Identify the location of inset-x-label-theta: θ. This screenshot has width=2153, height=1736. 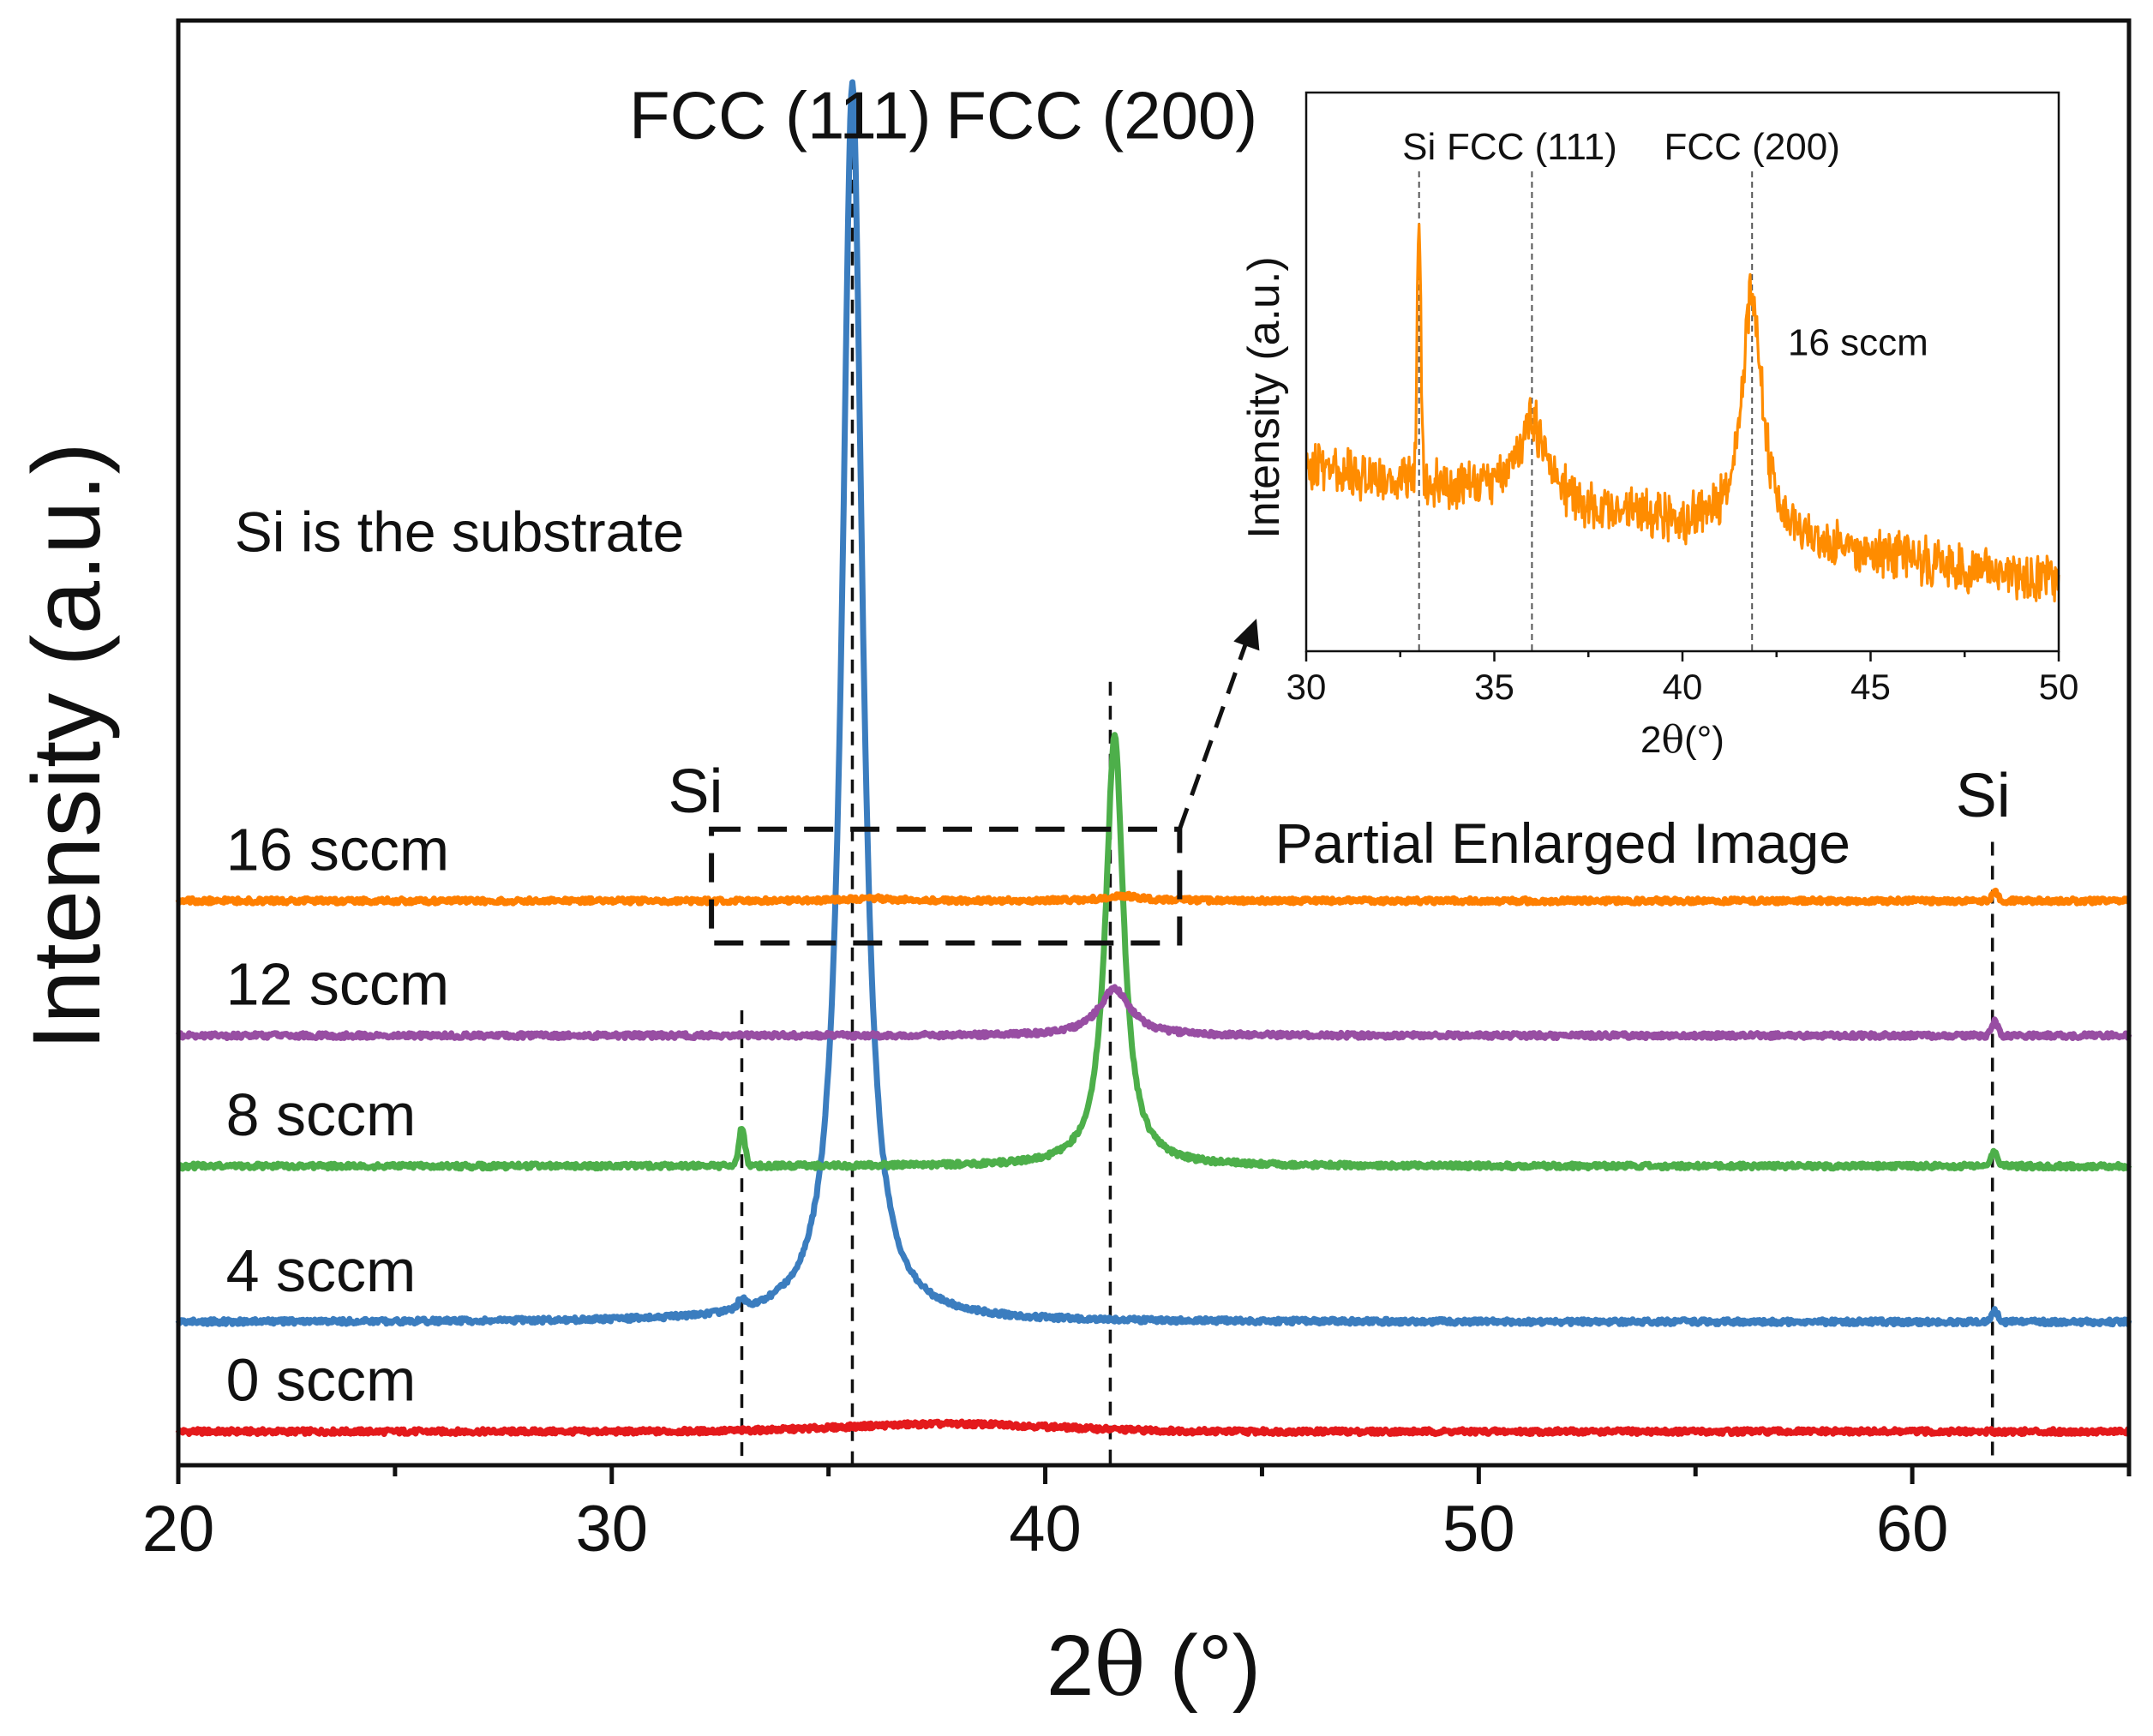
(1673, 740).